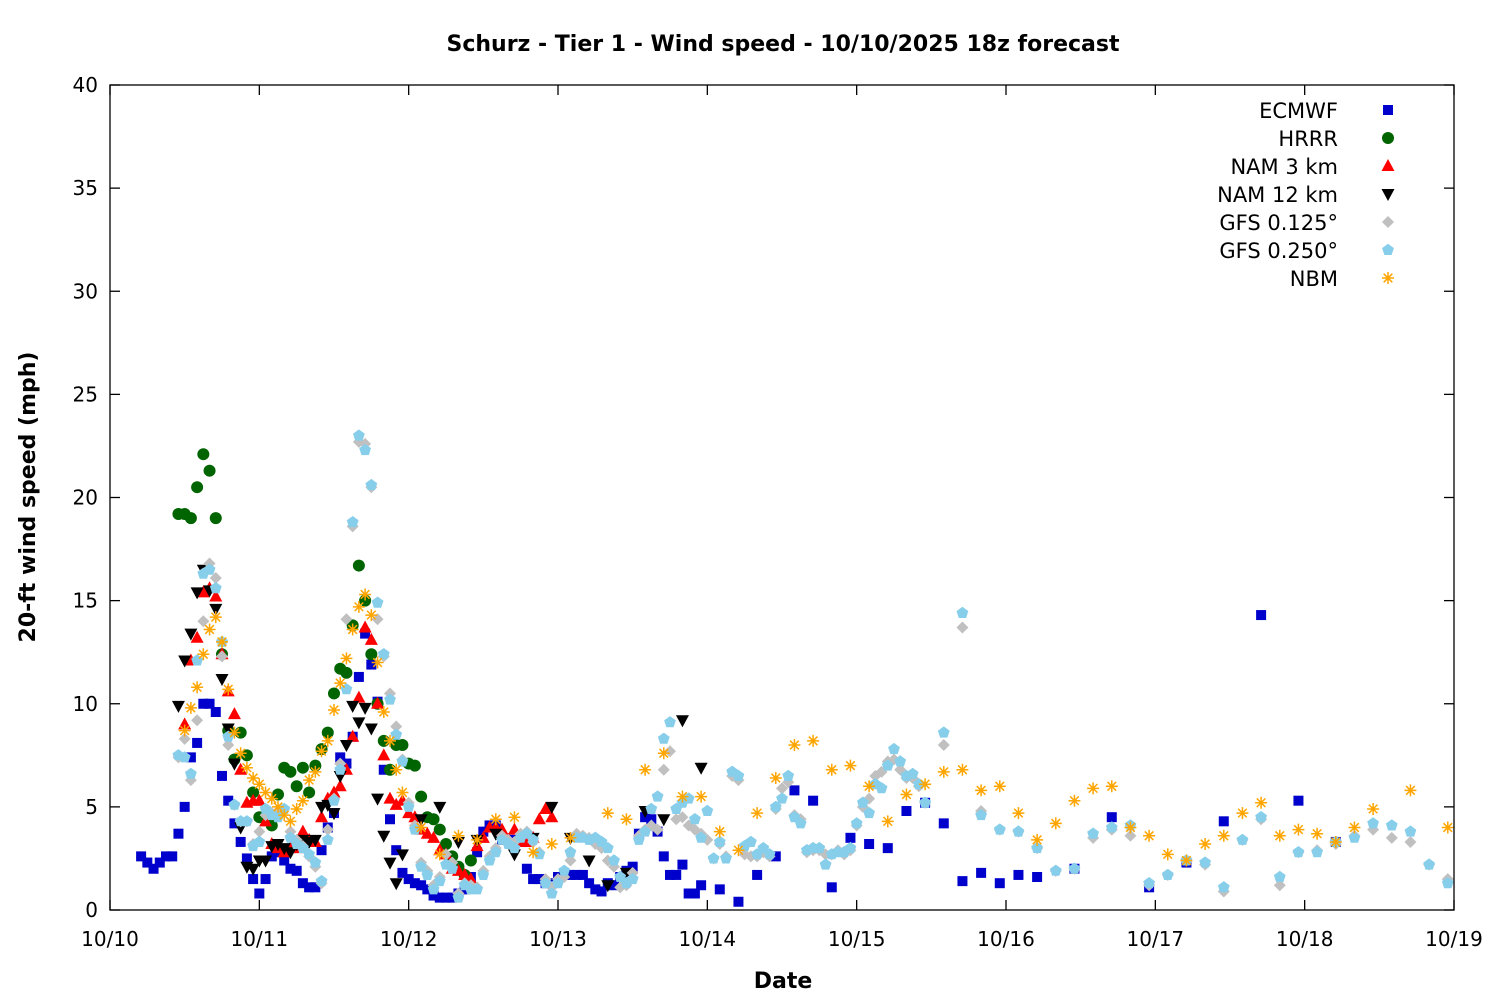 The height and width of the screenshot is (1000, 1500). What do you see at coordinates (85, 85) in the screenshot?
I see `y-tick-label: 40` at bounding box center [85, 85].